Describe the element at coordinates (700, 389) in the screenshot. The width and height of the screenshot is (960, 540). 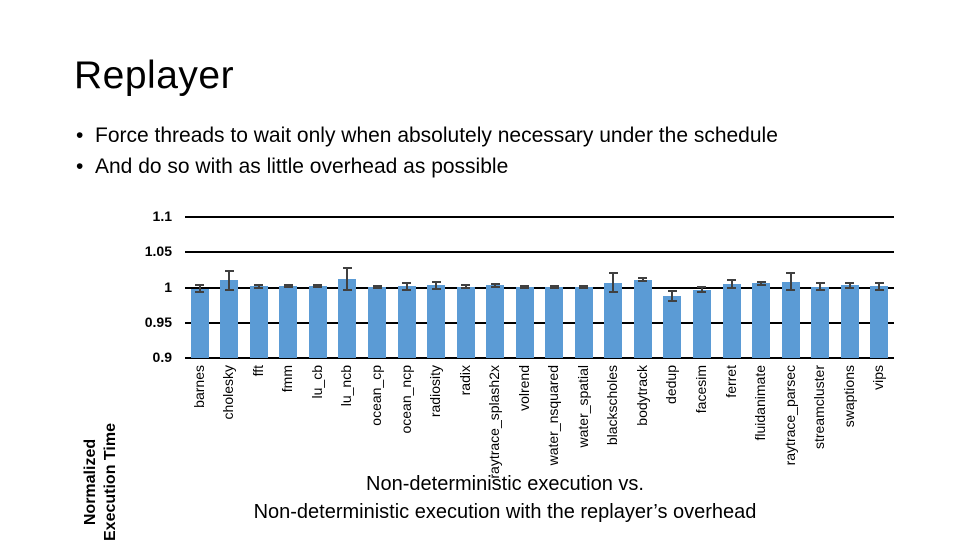
I see `x-category-label: facesim` at that location.